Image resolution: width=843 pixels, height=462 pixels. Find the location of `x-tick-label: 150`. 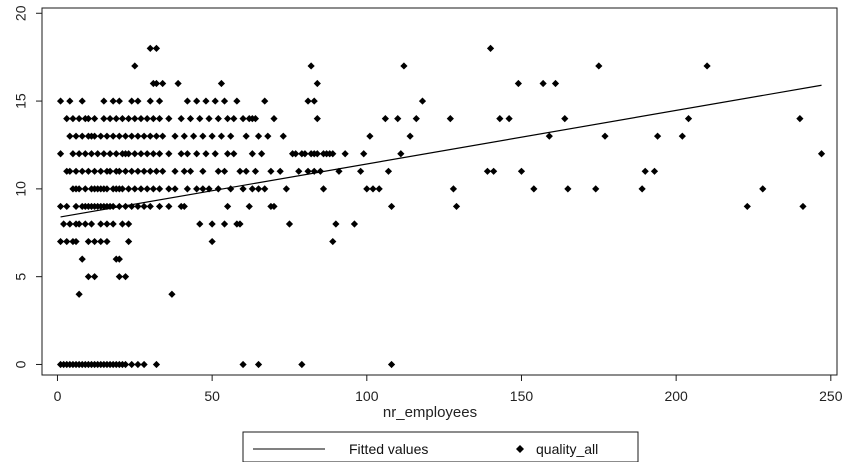

x-tick-label: 150 is located at coordinates (522, 396).